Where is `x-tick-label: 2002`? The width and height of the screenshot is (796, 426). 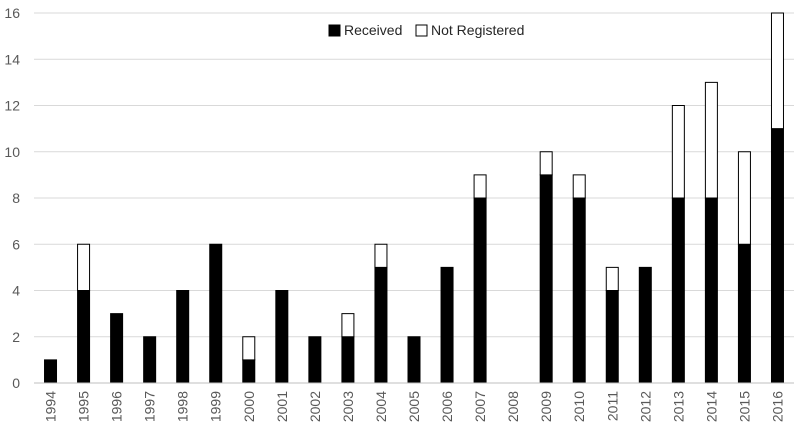
x-tick-label: 2002 is located at coordinates (315, 406).